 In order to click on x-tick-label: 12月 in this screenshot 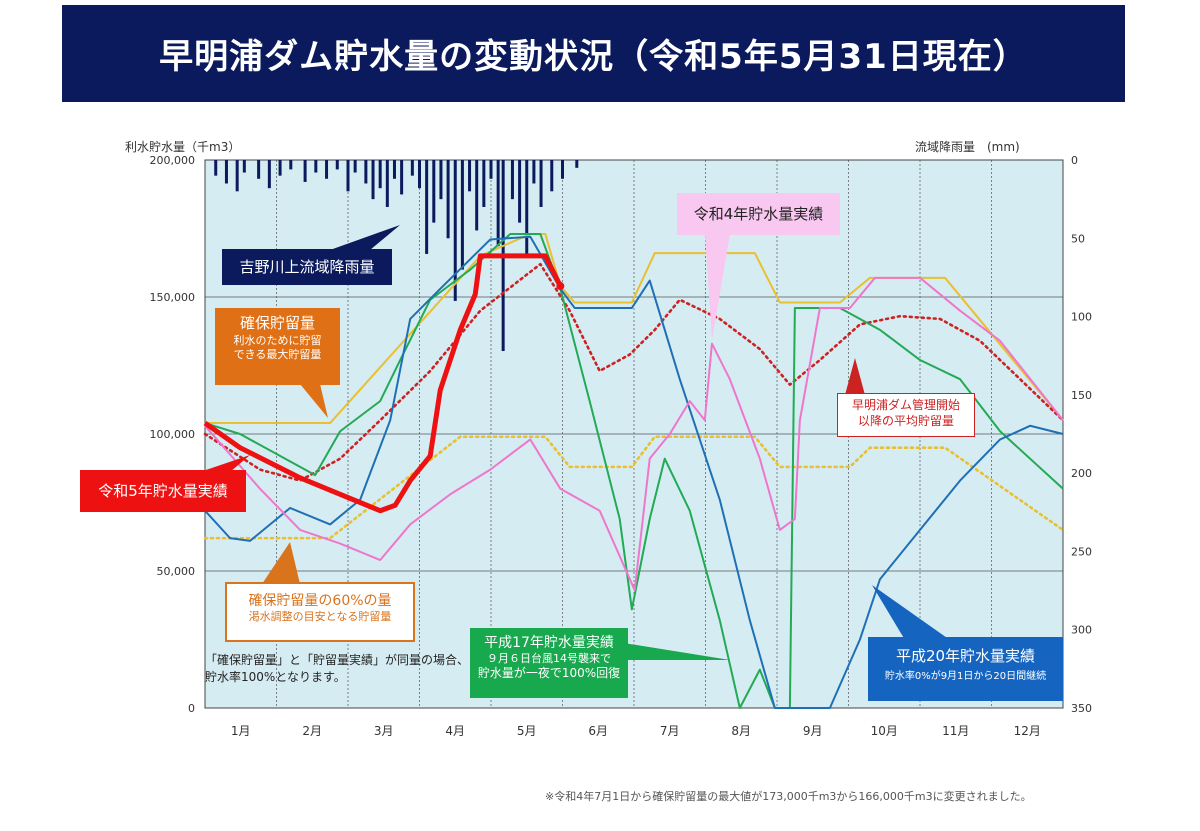, I will do `click(1027, 731)`.